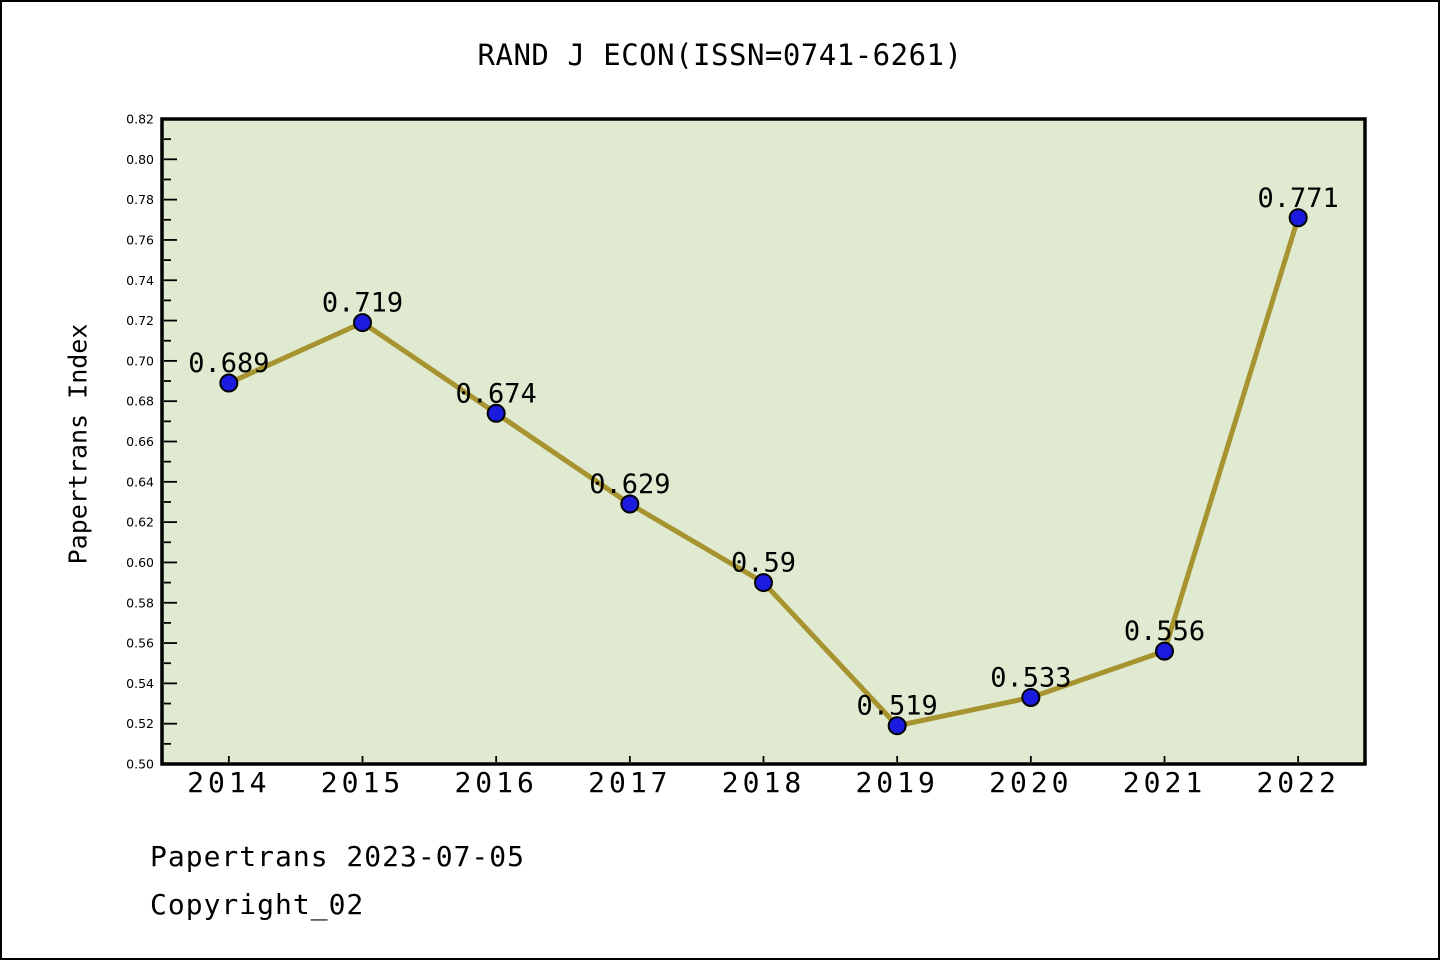 The image size is (1440, 960). What do you see at coordinates (763, 782) in the screenshot?
I see `x-tick-label: 2018` at bounding box center [763, 782].